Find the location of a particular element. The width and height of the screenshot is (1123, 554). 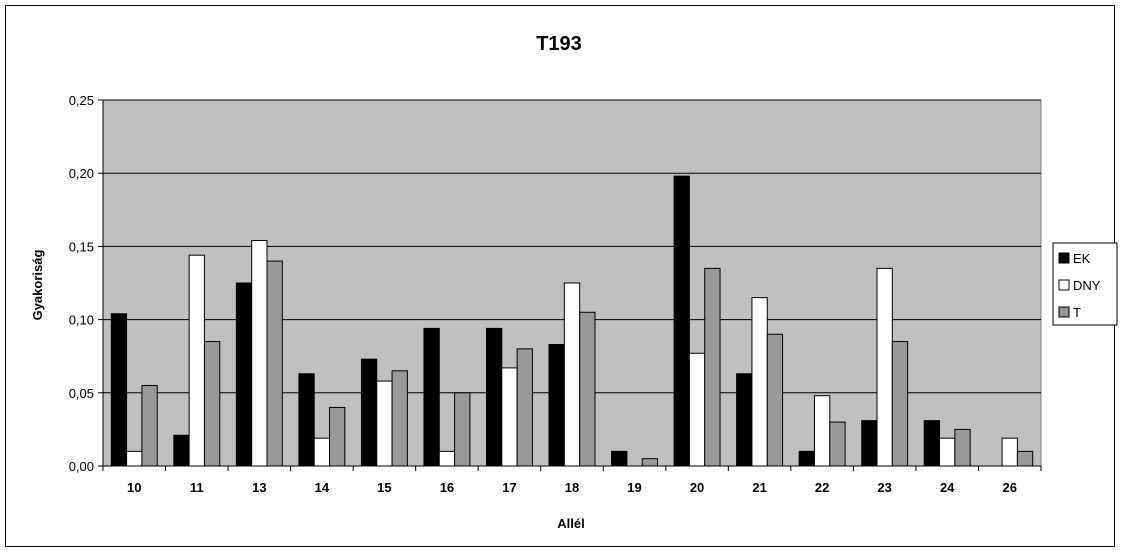

x-tick-label: 14 is located at coordinates (322, 487).